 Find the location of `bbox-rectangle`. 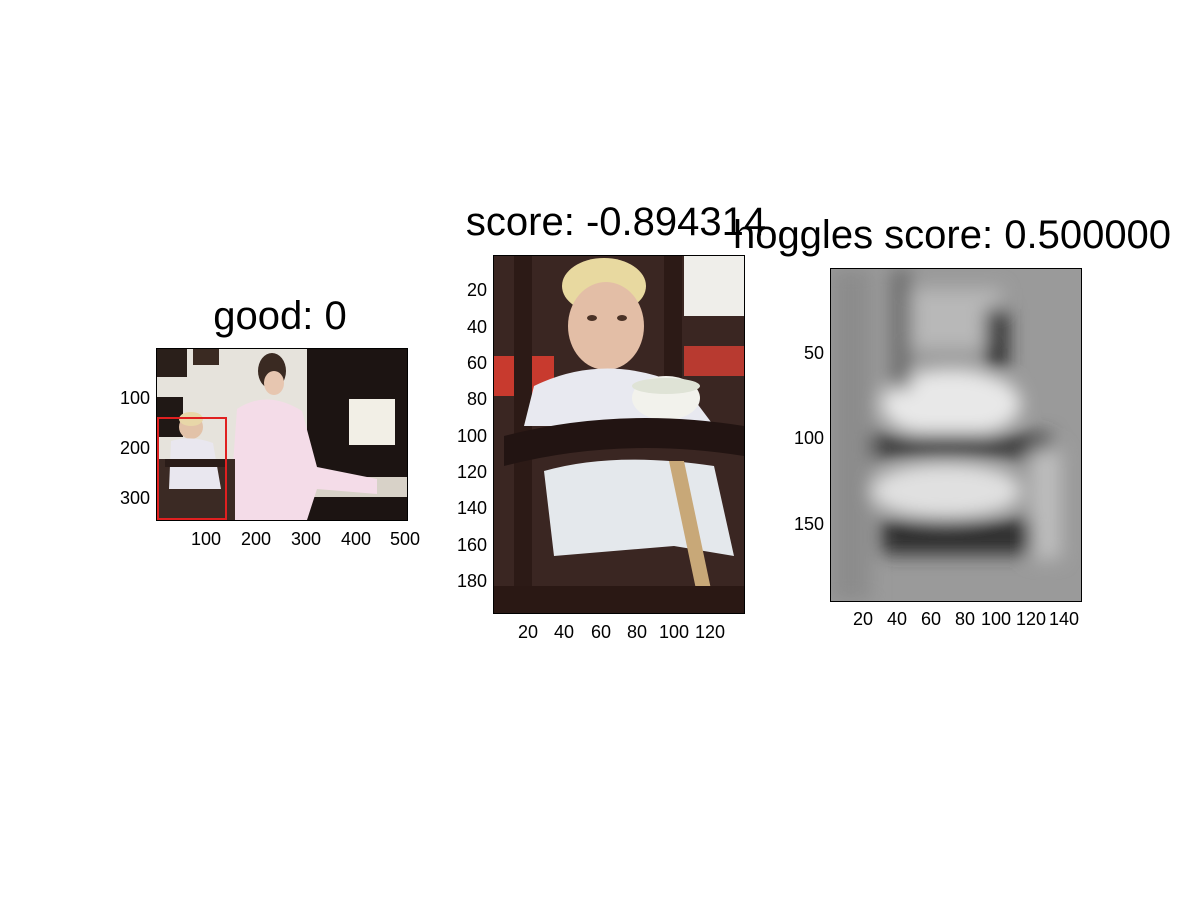

bbox-rectangle is located at coordinates (192, 468).